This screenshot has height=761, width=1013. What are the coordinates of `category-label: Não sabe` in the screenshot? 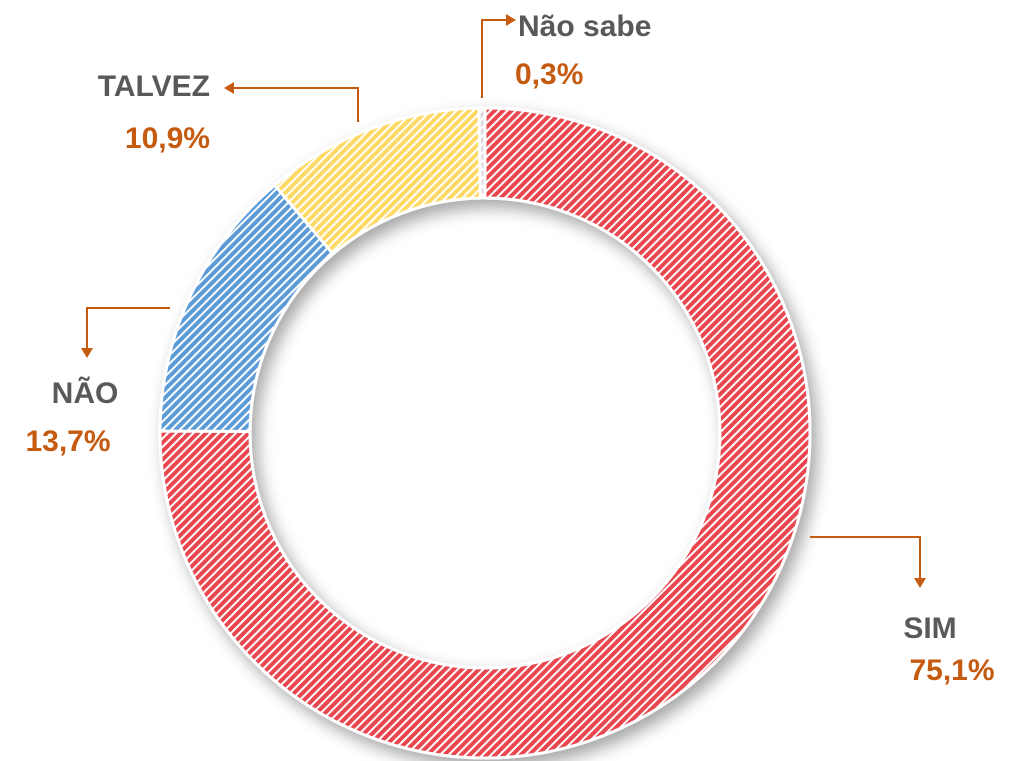 It's located at (584, 26).